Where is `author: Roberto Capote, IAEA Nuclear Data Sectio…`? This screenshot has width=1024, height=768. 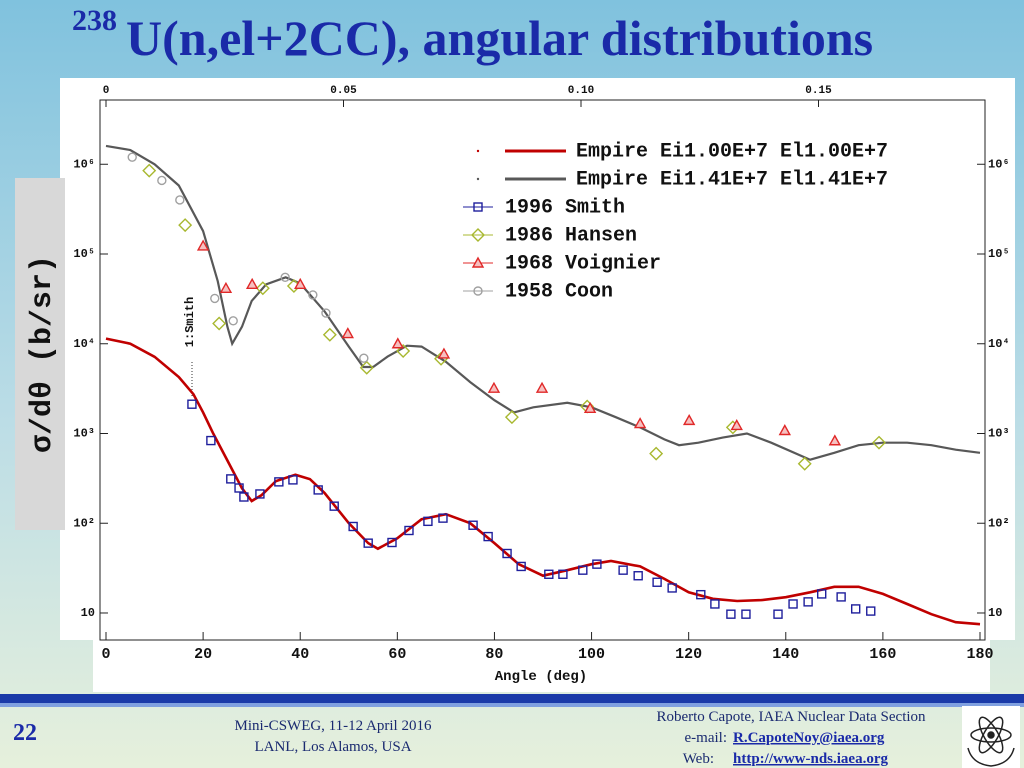
author: Roberto Capote, IAEA Nuclear Data Sectio… is located at coordinates (791, 717).